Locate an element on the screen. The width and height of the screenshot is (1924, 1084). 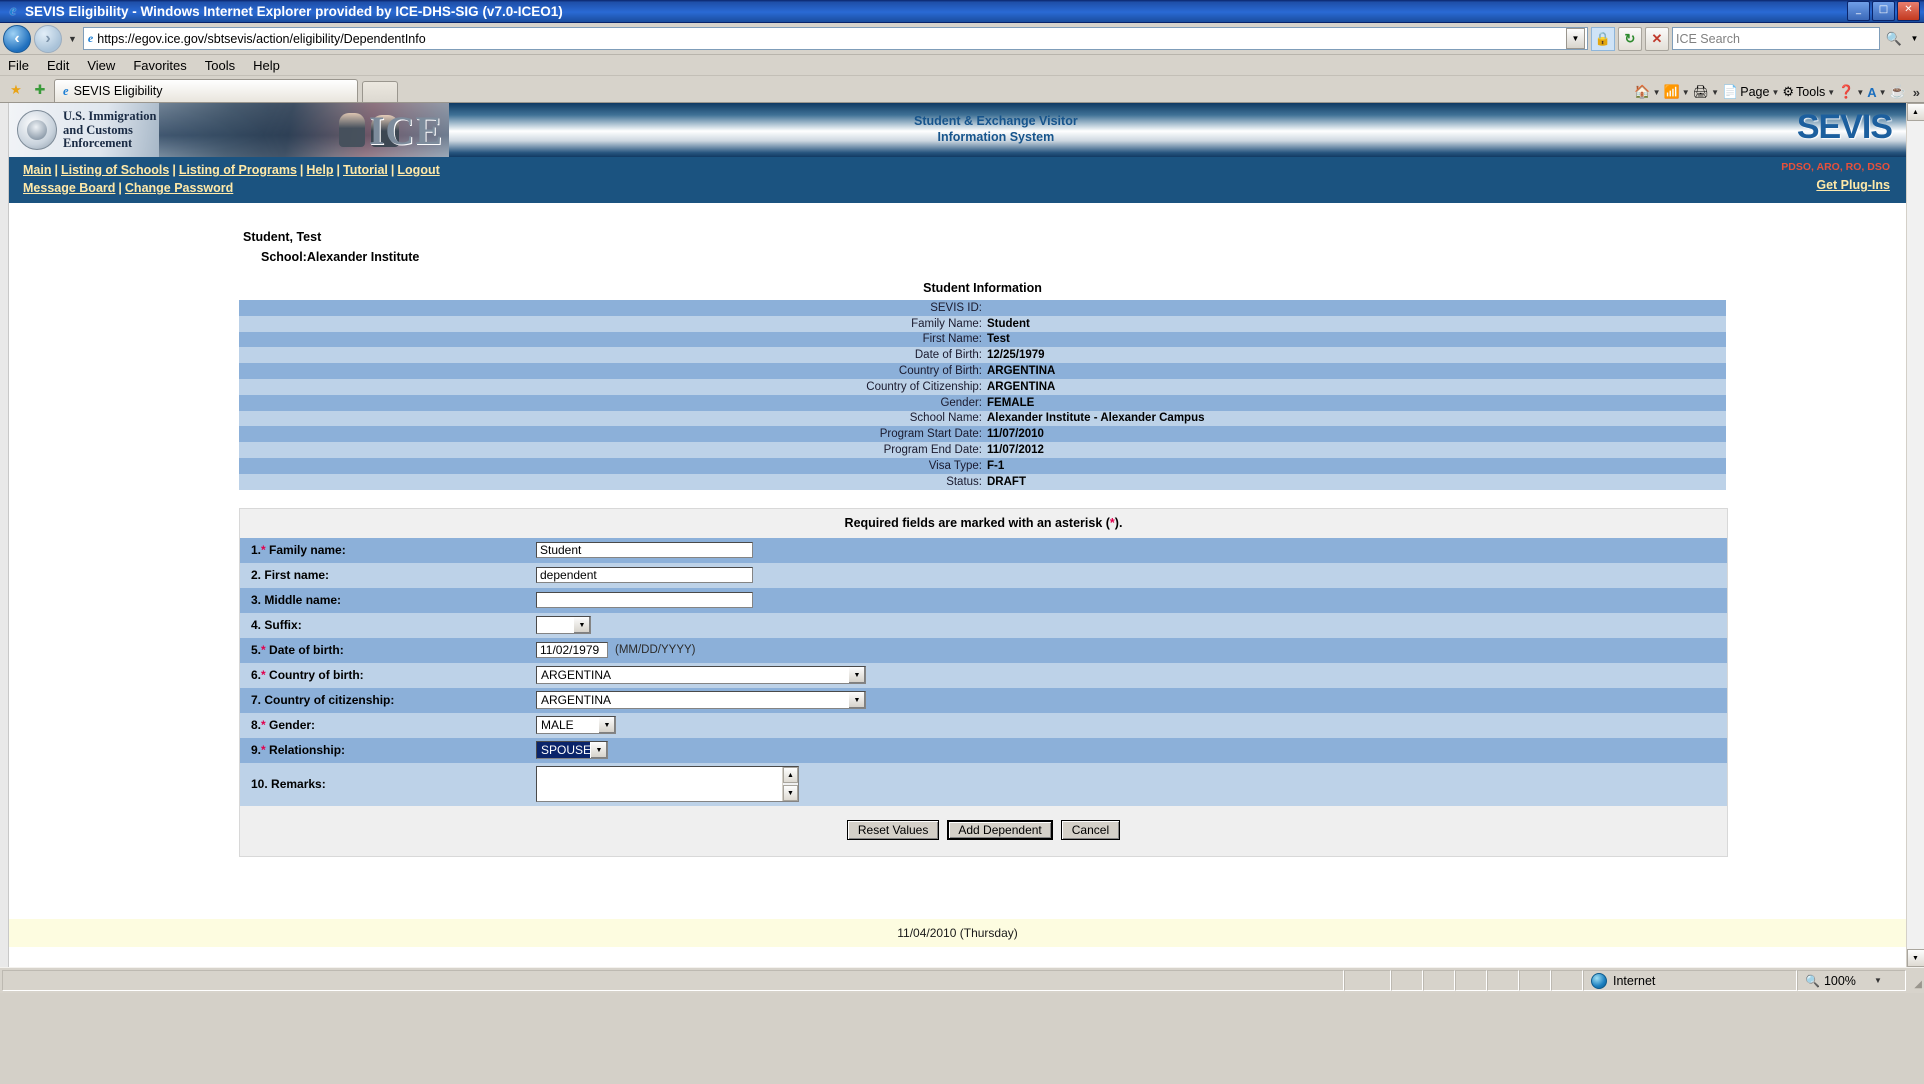
info-label: Family Name: is located at coordinates (946, 323).